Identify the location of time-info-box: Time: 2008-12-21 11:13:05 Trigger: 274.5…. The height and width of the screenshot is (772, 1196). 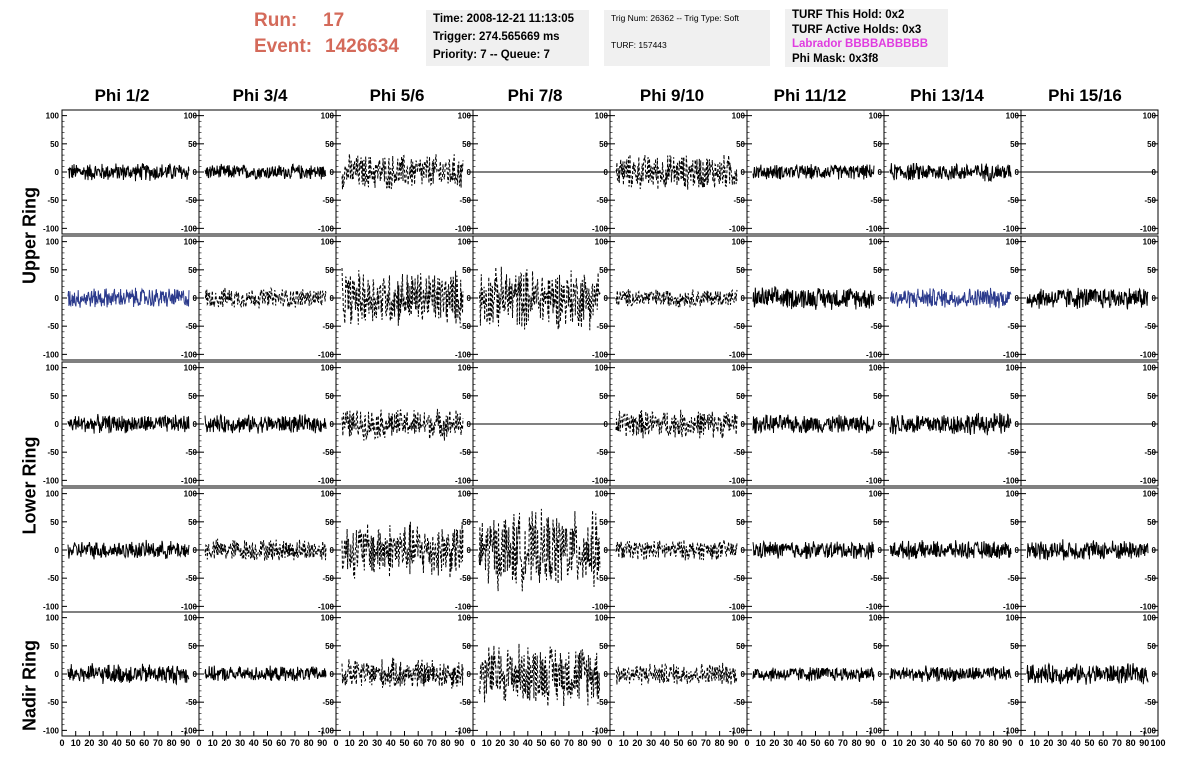
(507, 38).